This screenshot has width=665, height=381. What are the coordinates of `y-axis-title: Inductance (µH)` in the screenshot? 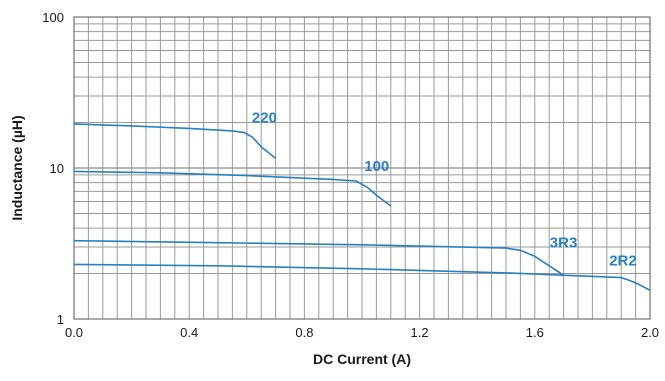 It's located at (17, 167).